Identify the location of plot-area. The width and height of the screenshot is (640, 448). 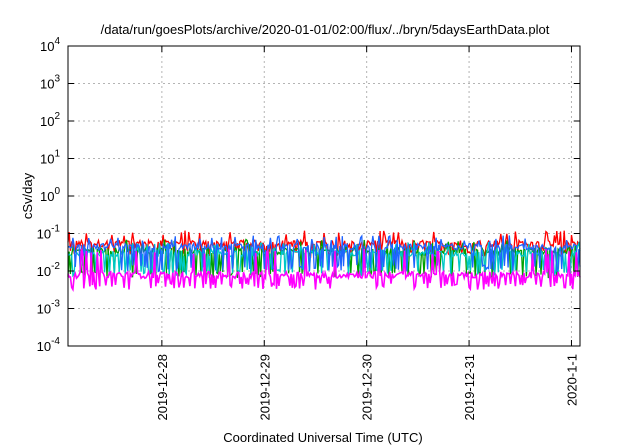
(324, 261).